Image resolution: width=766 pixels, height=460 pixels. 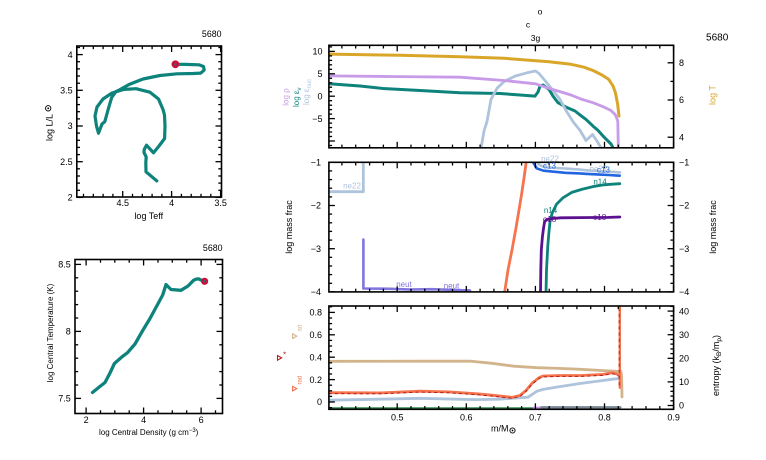 I want to click on svg-text: o, so click(x=540, y=12).